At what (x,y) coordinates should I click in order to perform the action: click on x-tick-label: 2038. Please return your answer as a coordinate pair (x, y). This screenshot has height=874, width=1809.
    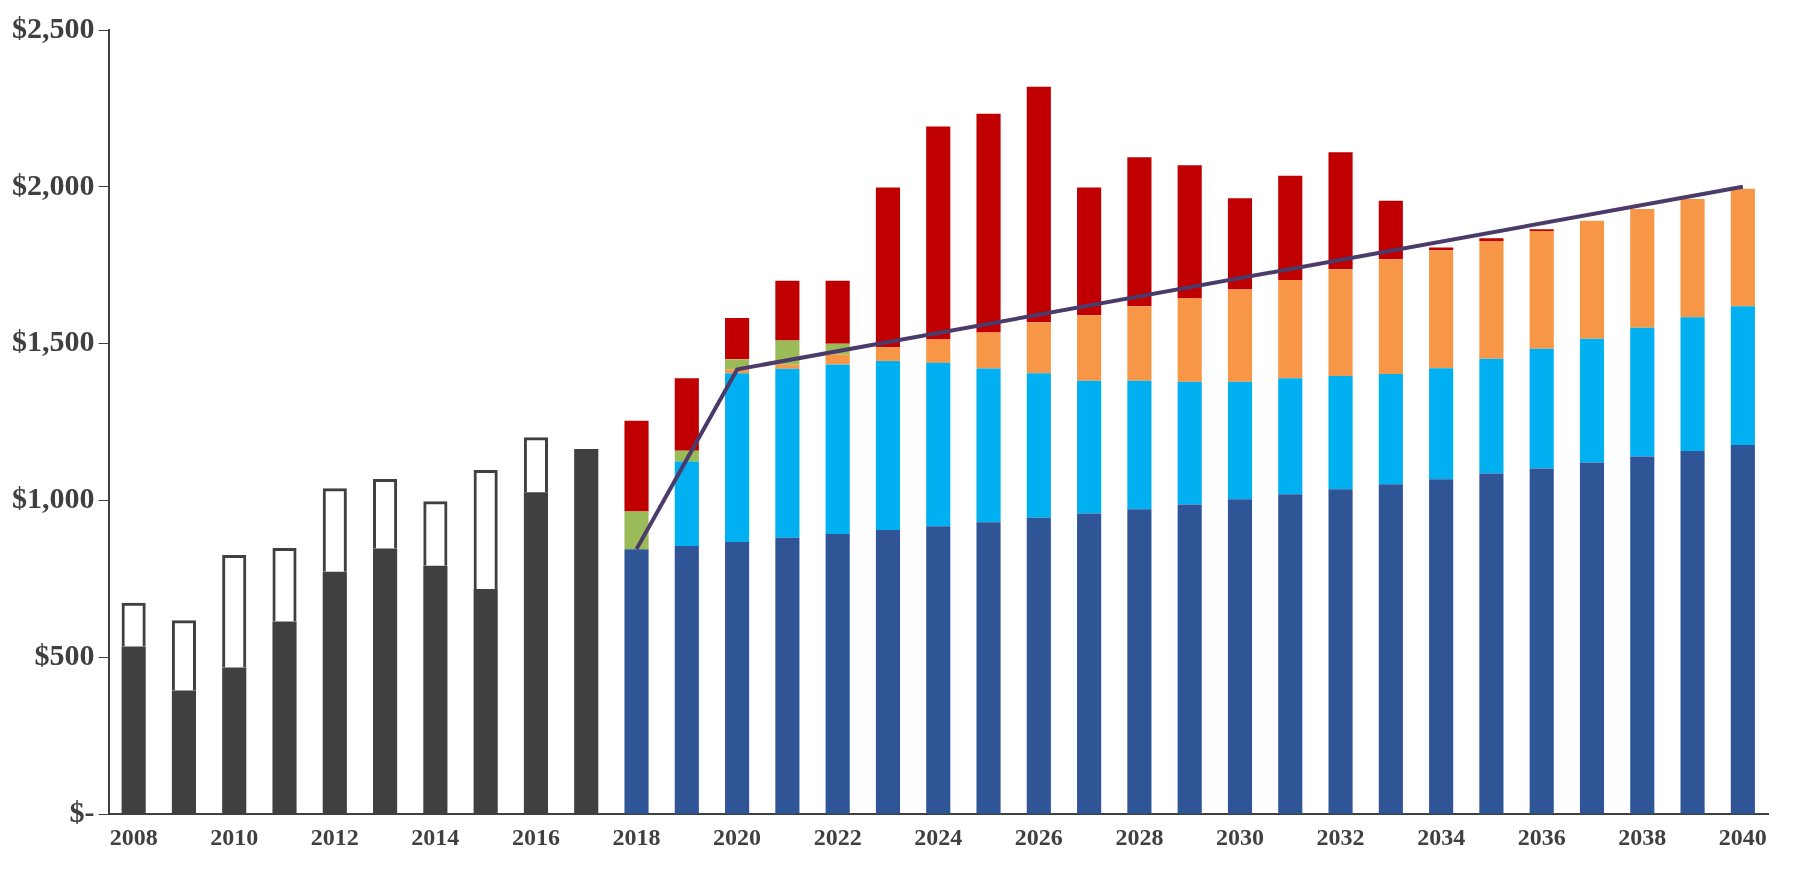
    Looking at the image, I should click on (1642, 836).